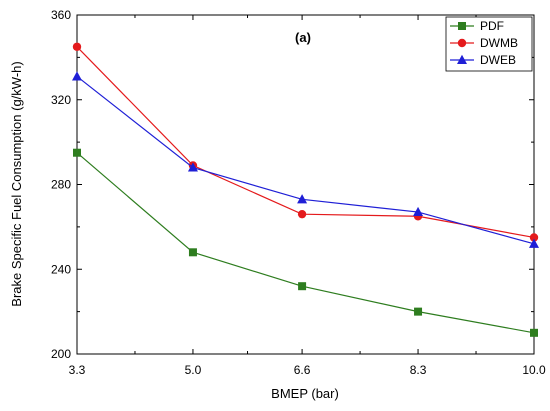 The width and height of the screenshot is (550, 411). I want to click on x-tick-label: 8.3, so click(418, 370).